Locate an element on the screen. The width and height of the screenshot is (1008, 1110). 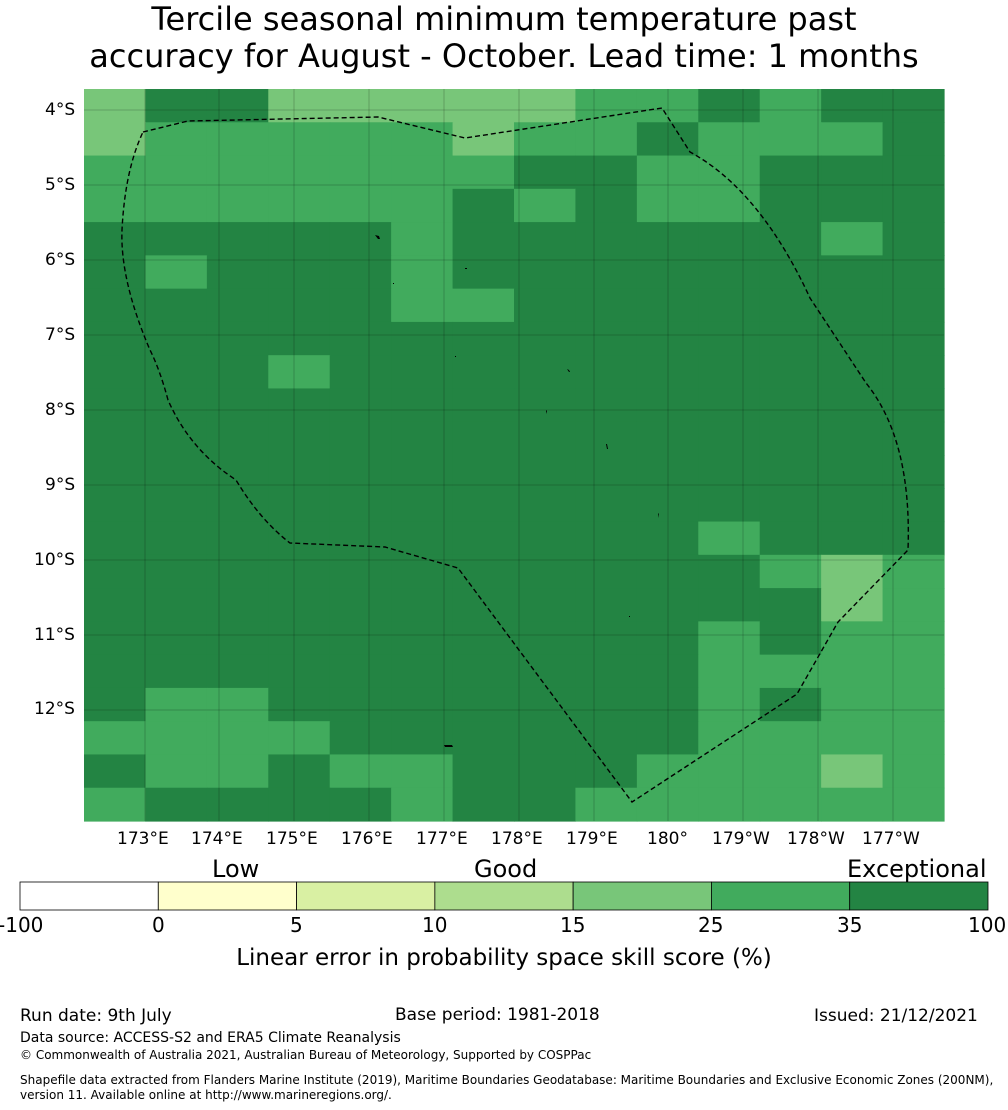
lat-label-12S: 12°S is located at coordinates (54, 709).